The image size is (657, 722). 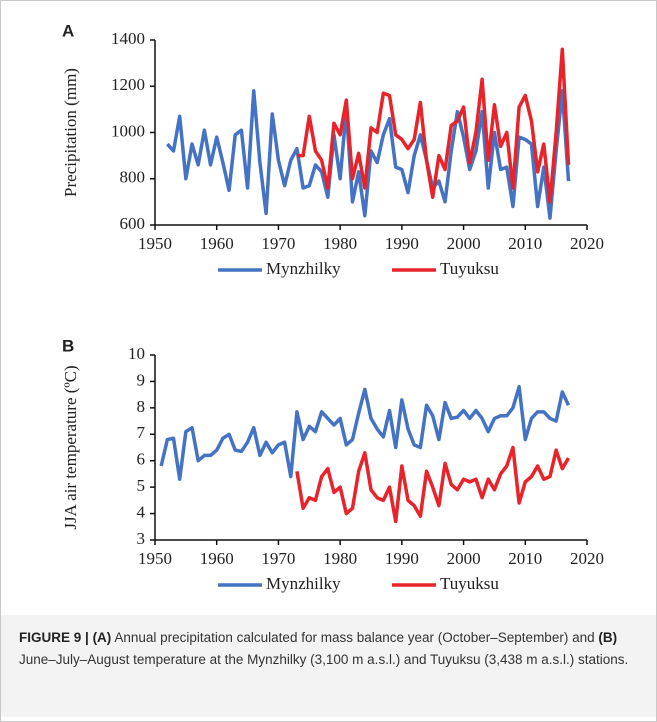 I want to click on y-axis-label: Precipitation (mm), so click(x=70, y=132).